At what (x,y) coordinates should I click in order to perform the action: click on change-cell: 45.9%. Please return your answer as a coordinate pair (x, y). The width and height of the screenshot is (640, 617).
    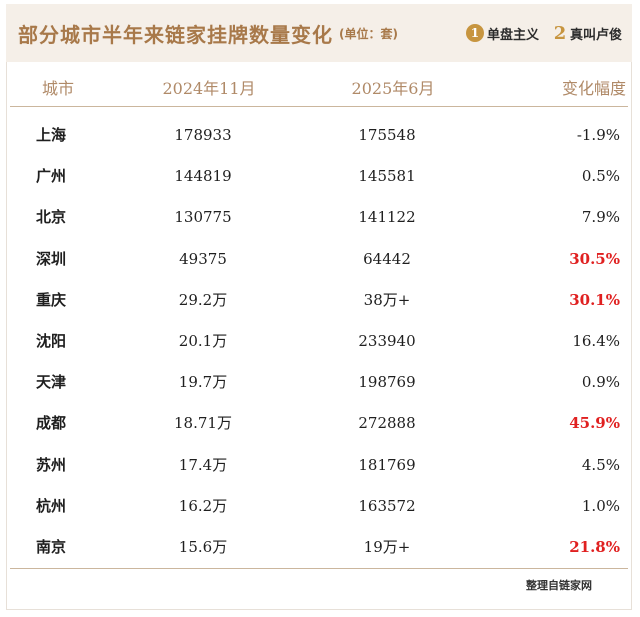
    Looking at the image, I should click on (594, 423).